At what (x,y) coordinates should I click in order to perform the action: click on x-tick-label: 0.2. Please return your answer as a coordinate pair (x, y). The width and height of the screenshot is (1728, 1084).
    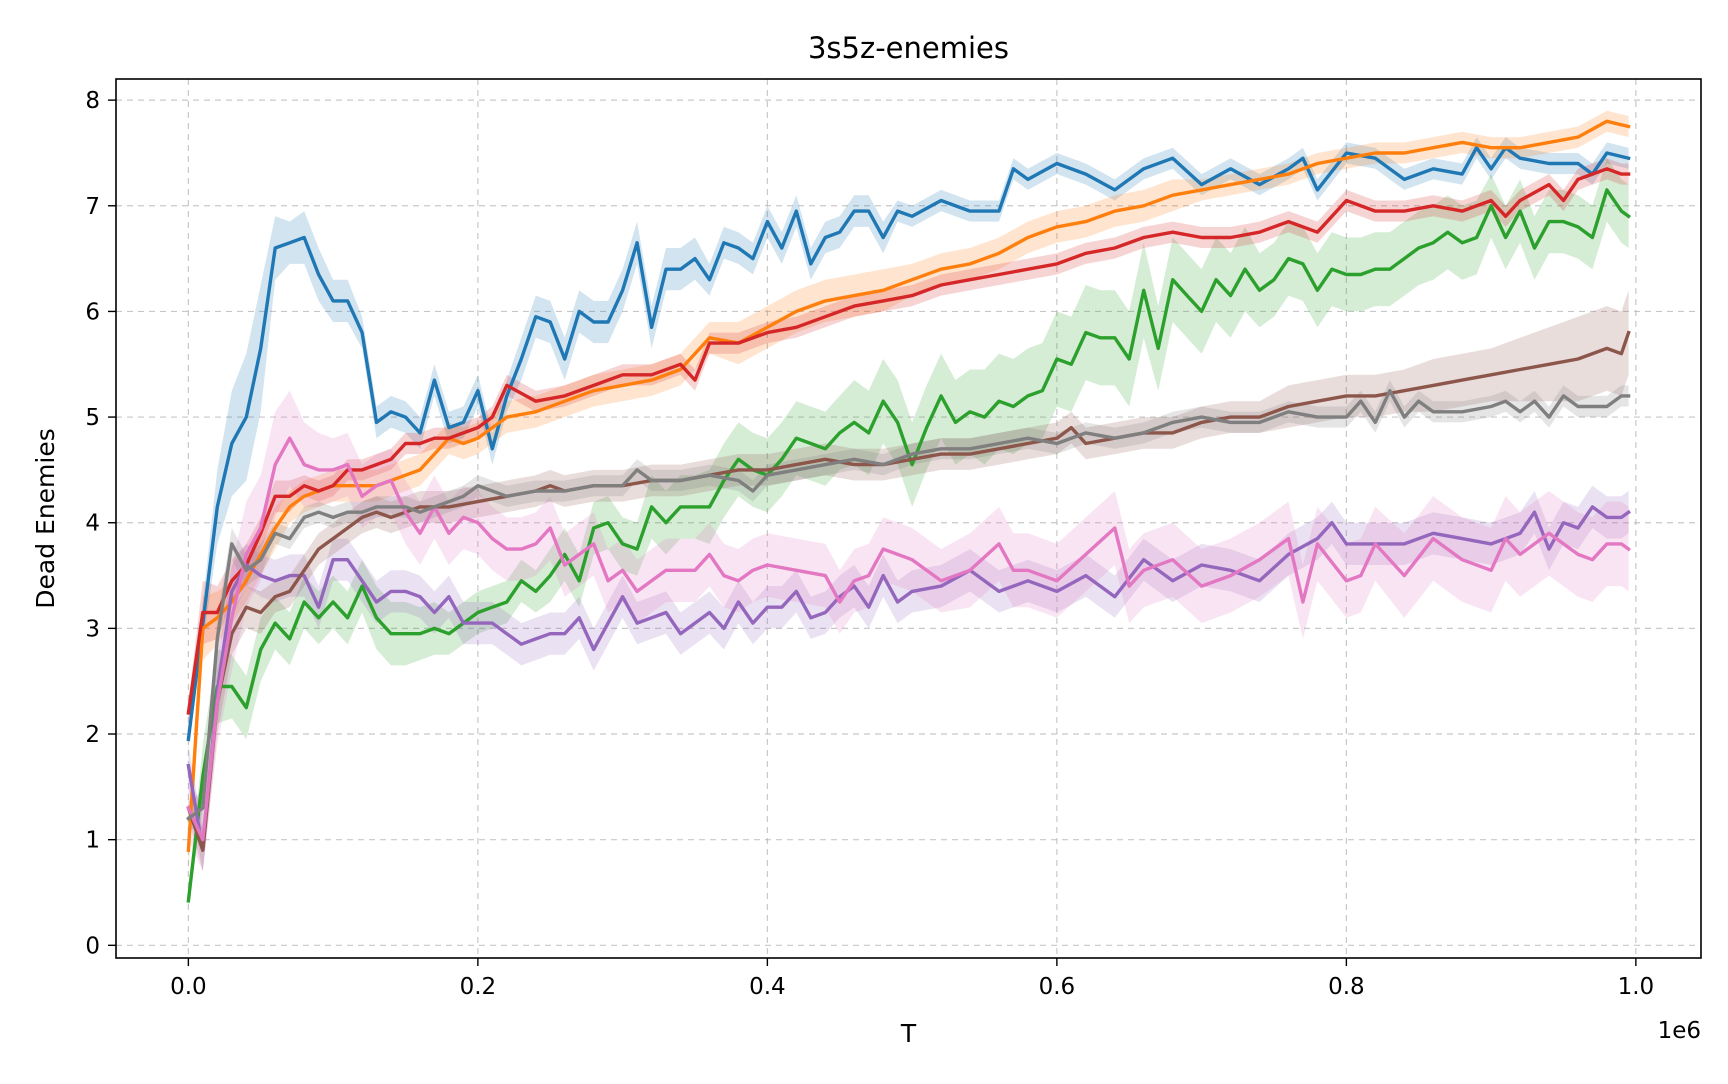
    Looking at the image, I should click on (478, 987).